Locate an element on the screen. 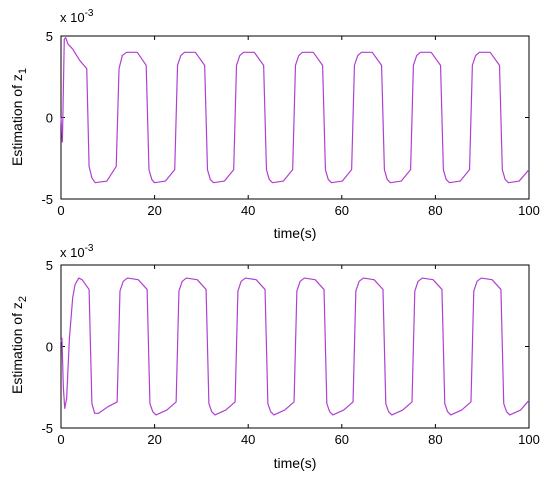 The width and height of the screenshot is (550, 479). y-axis-label-z2: Estimation of z2 is located at coordinates (19, 345).